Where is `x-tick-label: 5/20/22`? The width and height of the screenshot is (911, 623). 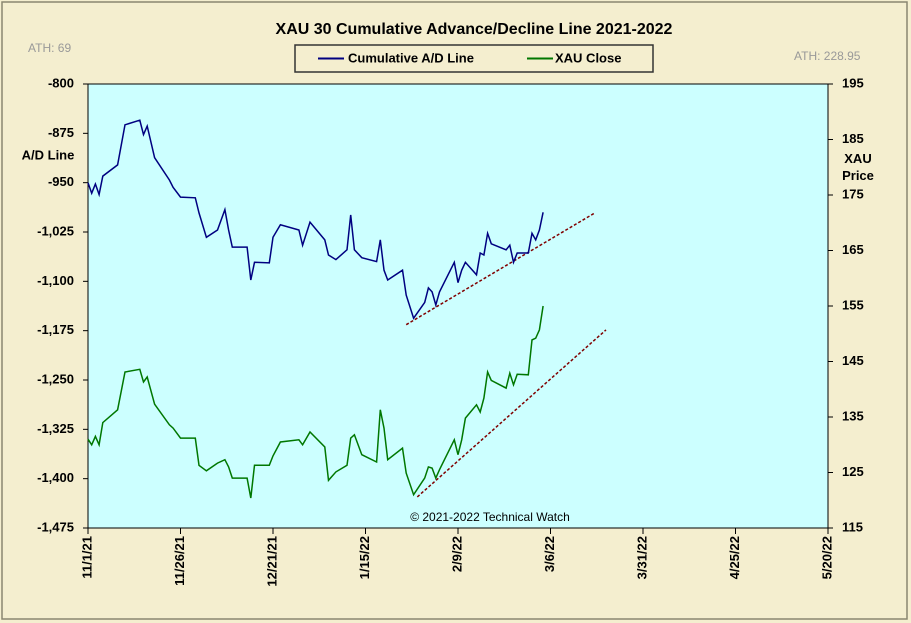
x-tick-label: 5/20/22 is located at coordinates (826, 557).